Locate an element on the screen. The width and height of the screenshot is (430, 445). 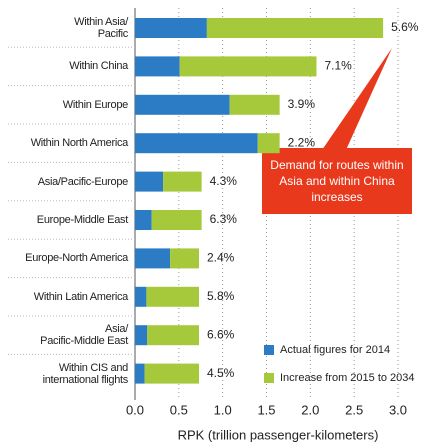
legend-label: Actual figures for 2014 is located at coordinates (335, 350).